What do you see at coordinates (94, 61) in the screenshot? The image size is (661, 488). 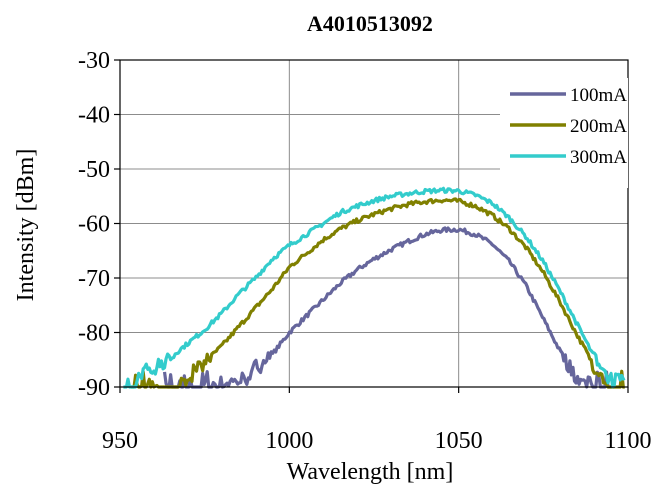 I see `y-tick-label: -30` at bounding box center [94, 61].